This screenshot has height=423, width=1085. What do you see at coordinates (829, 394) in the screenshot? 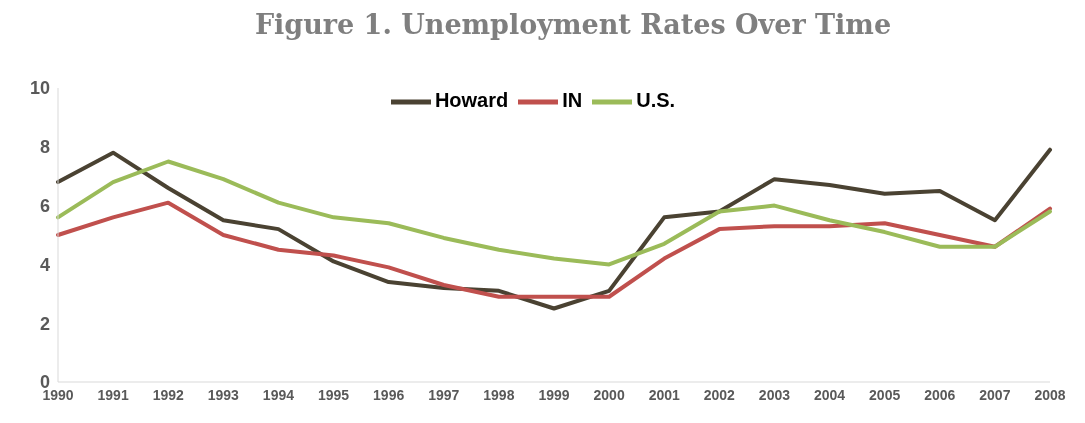
I see `x-tick-label: 2004` at bounding box center [829, 394].